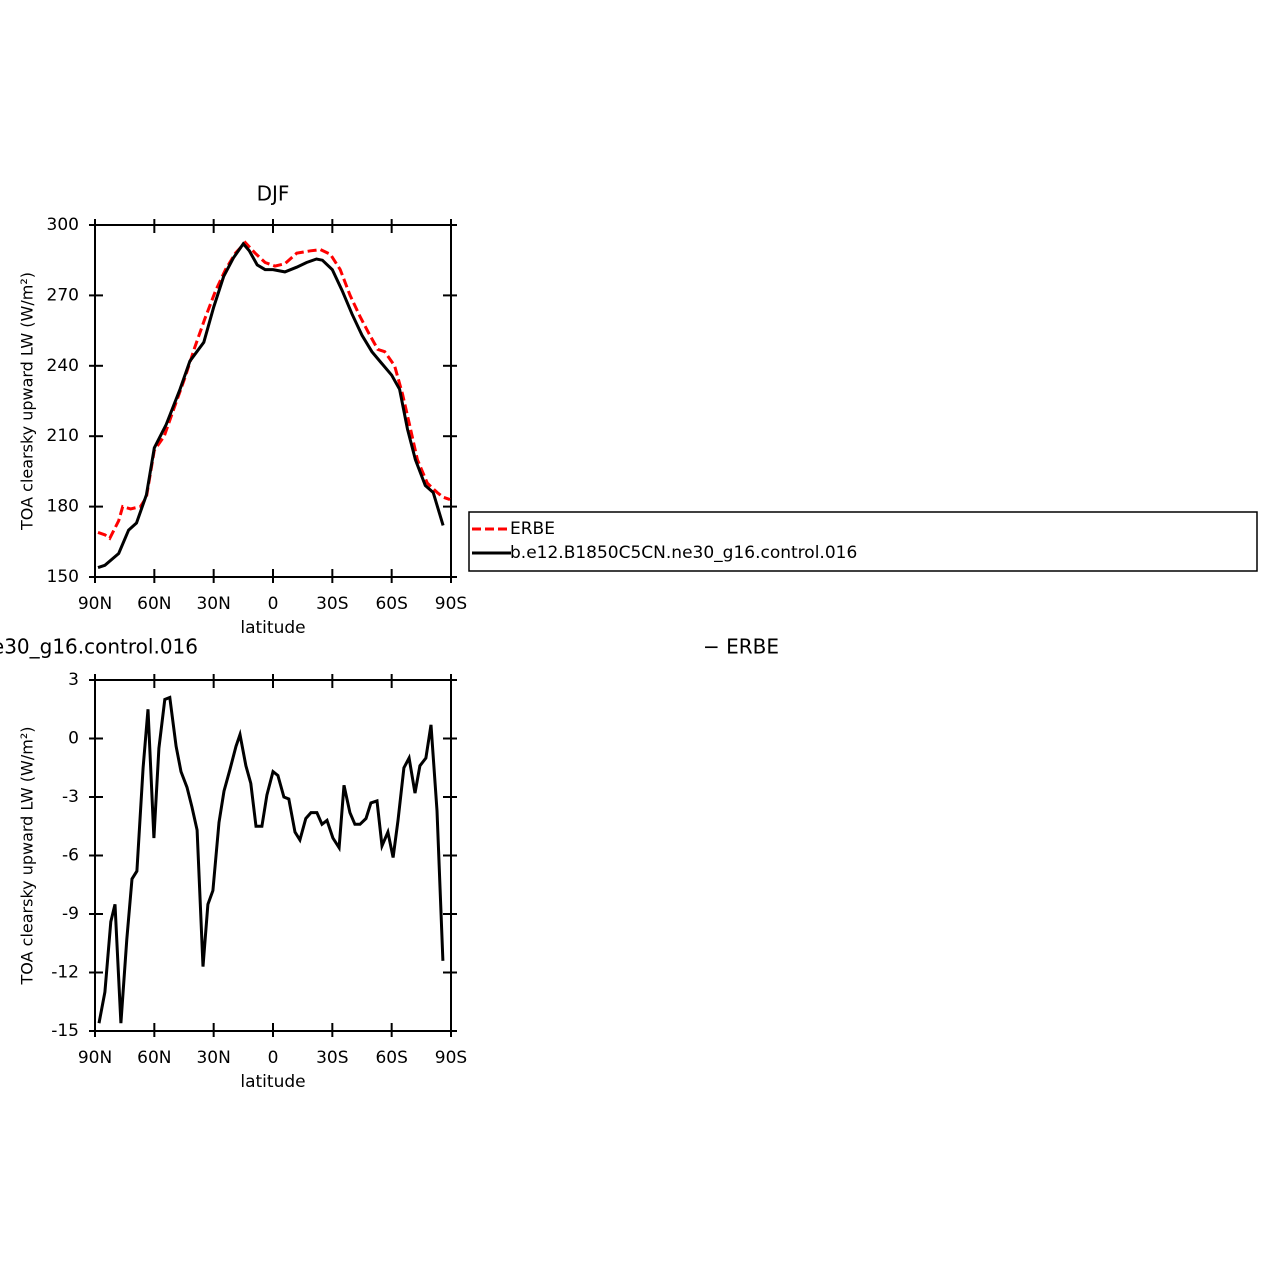 The image size is (1275, 1279). Describe the element at coordinates (99, 647) in the screenshot. I see `chart-title: b.e12.B1850C5CN.ne30_g16.control.016` at that location.